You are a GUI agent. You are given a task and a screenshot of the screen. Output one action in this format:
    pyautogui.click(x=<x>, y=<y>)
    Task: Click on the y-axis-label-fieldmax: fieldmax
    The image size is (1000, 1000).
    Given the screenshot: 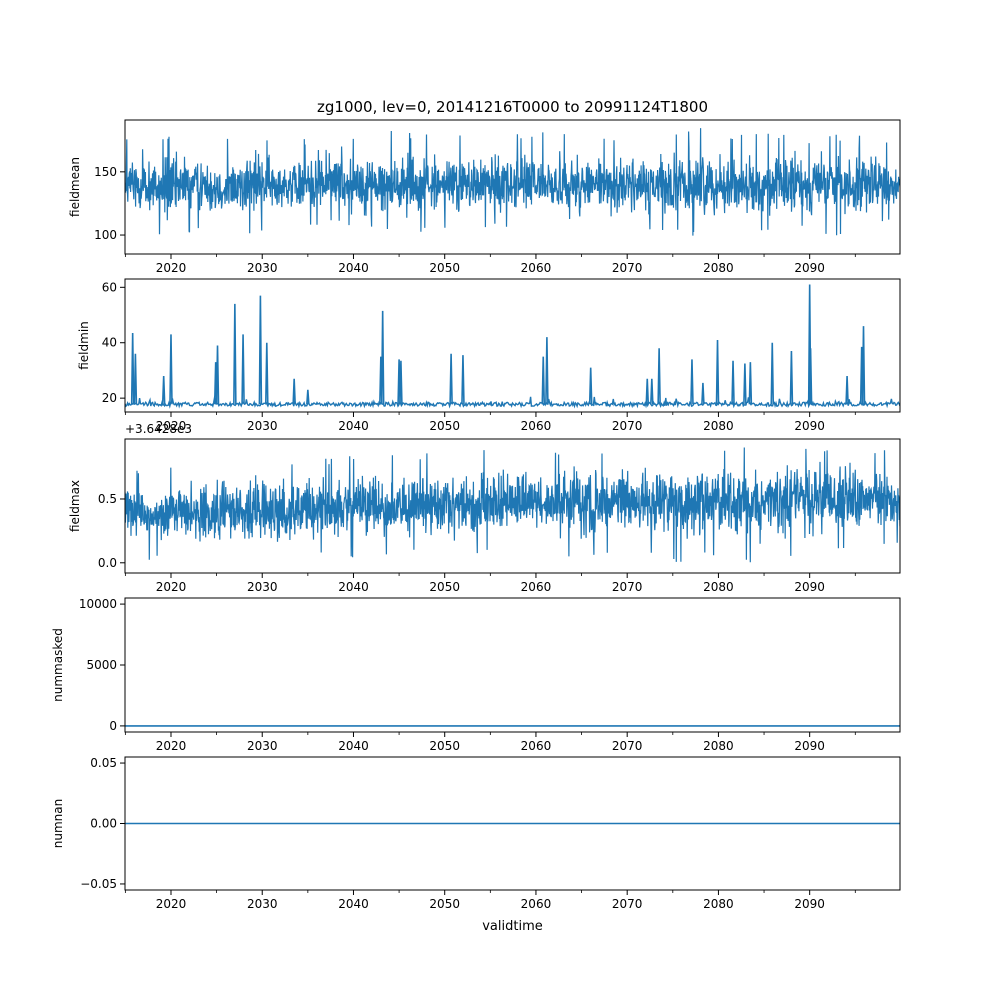 What is the action you would take?
    pyautogui.click(x=75, y=506)
    